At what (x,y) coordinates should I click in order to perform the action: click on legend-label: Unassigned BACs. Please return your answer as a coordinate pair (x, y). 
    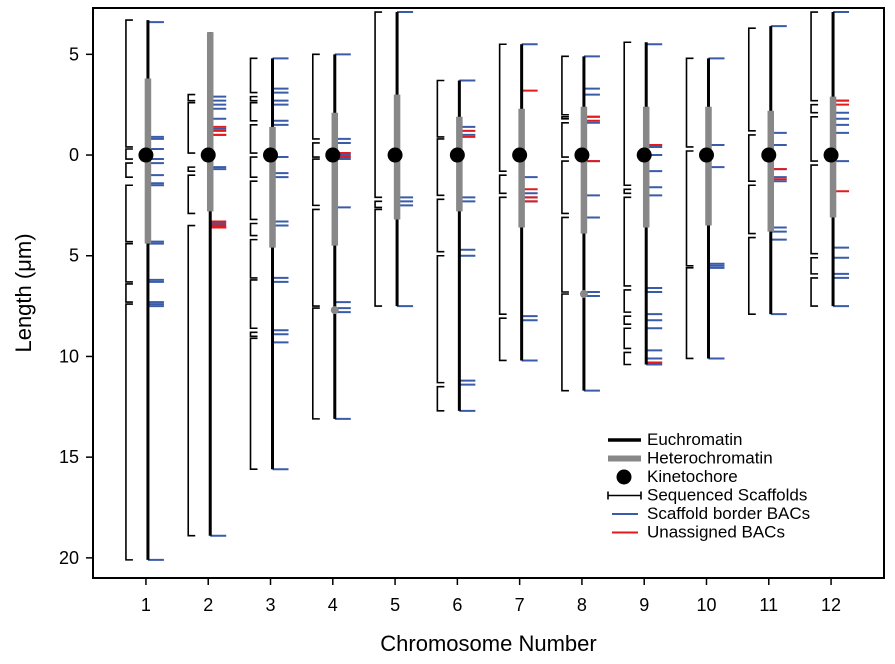
    Looking at the image, I should click on (716, 532).